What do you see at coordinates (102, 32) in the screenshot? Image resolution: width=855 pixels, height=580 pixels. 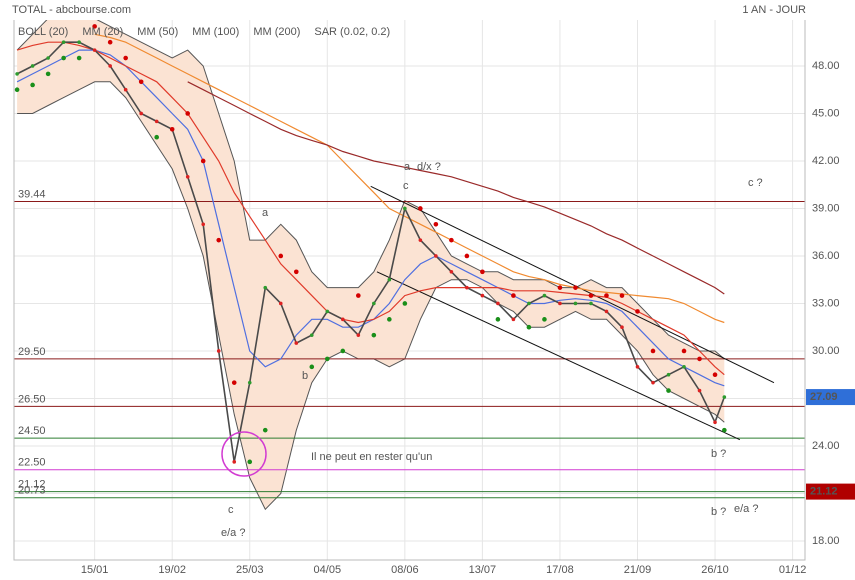 I see `legend-entry: MM (20)` at bounding box center [102, 32].